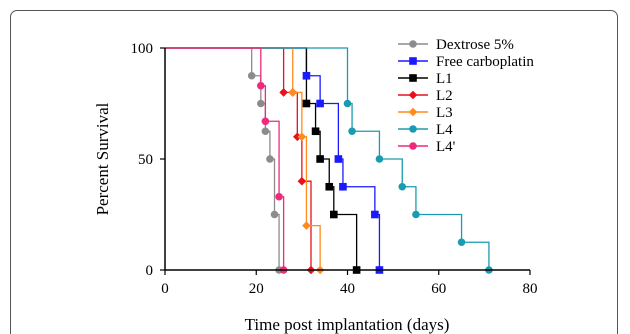  What do you see at coordinates (413, 112) in the screenshot?
I see `legend-marker-l3` at bounding box center [413, 112].